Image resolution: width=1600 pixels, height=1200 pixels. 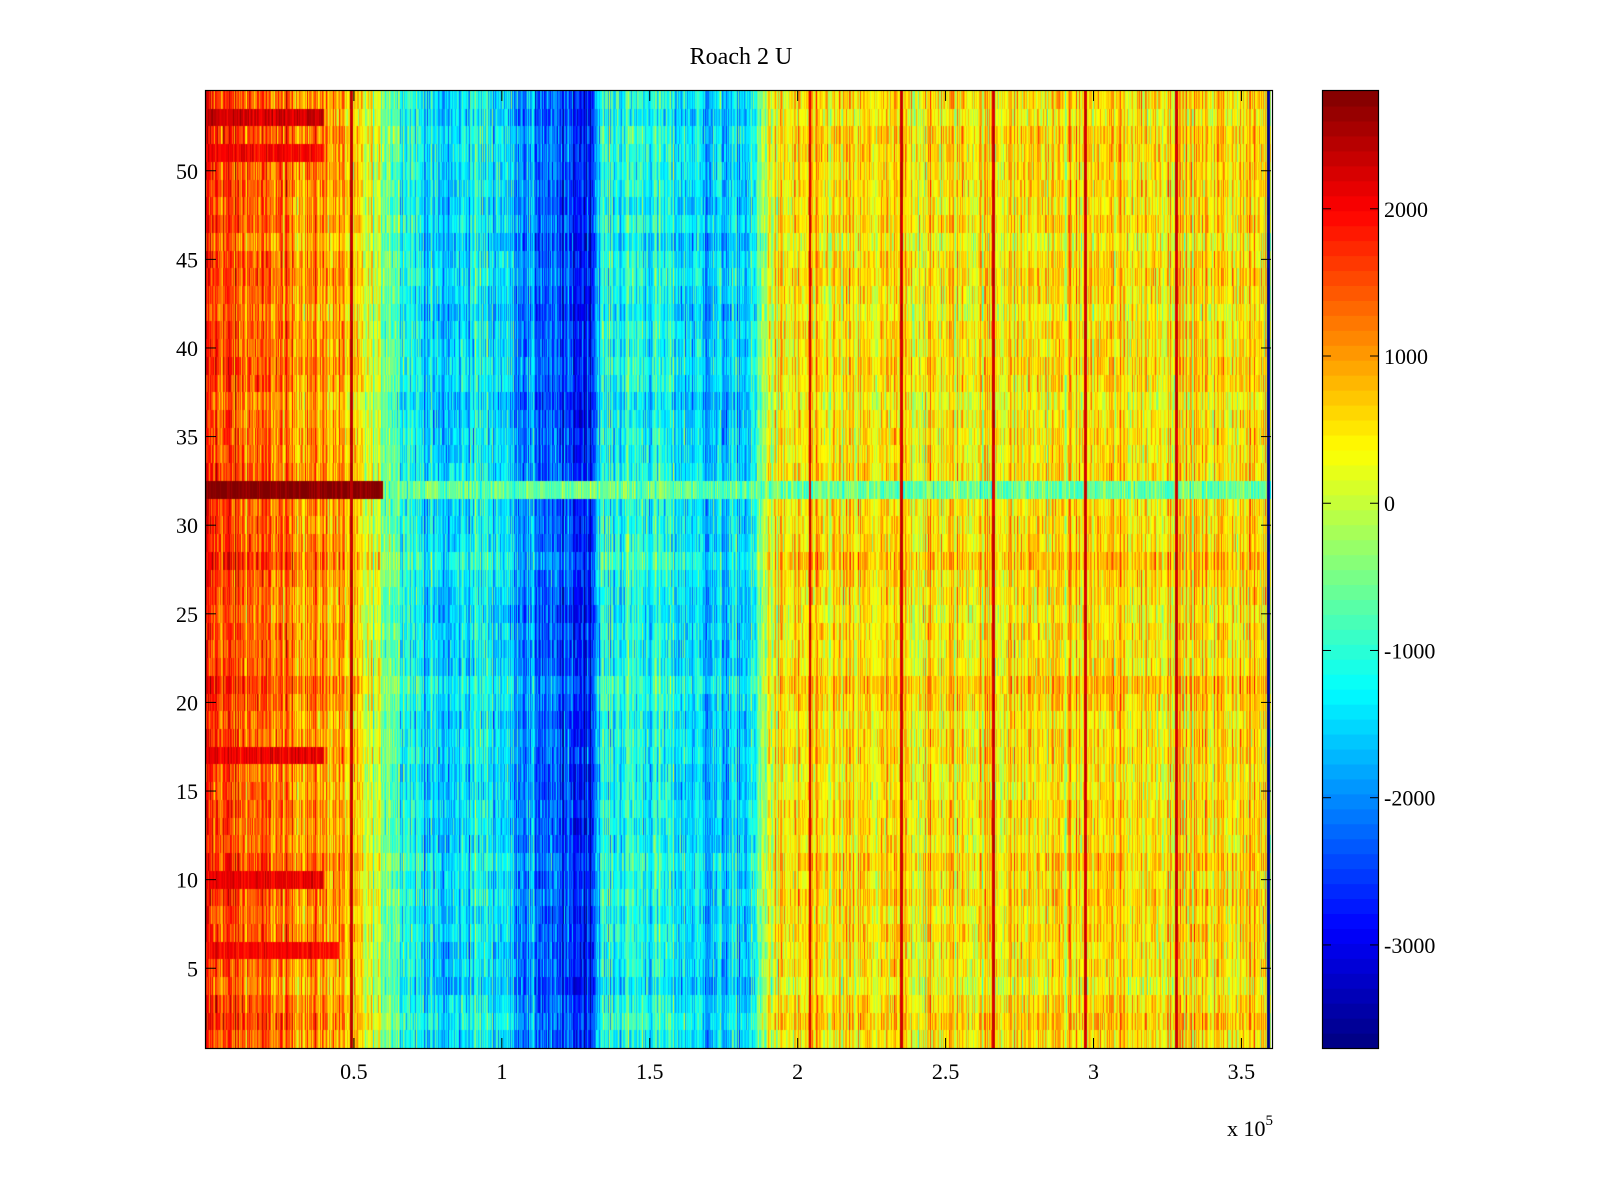 I want to click on x-multiplier-exponent: 5, so click(x=1270, y=1121).